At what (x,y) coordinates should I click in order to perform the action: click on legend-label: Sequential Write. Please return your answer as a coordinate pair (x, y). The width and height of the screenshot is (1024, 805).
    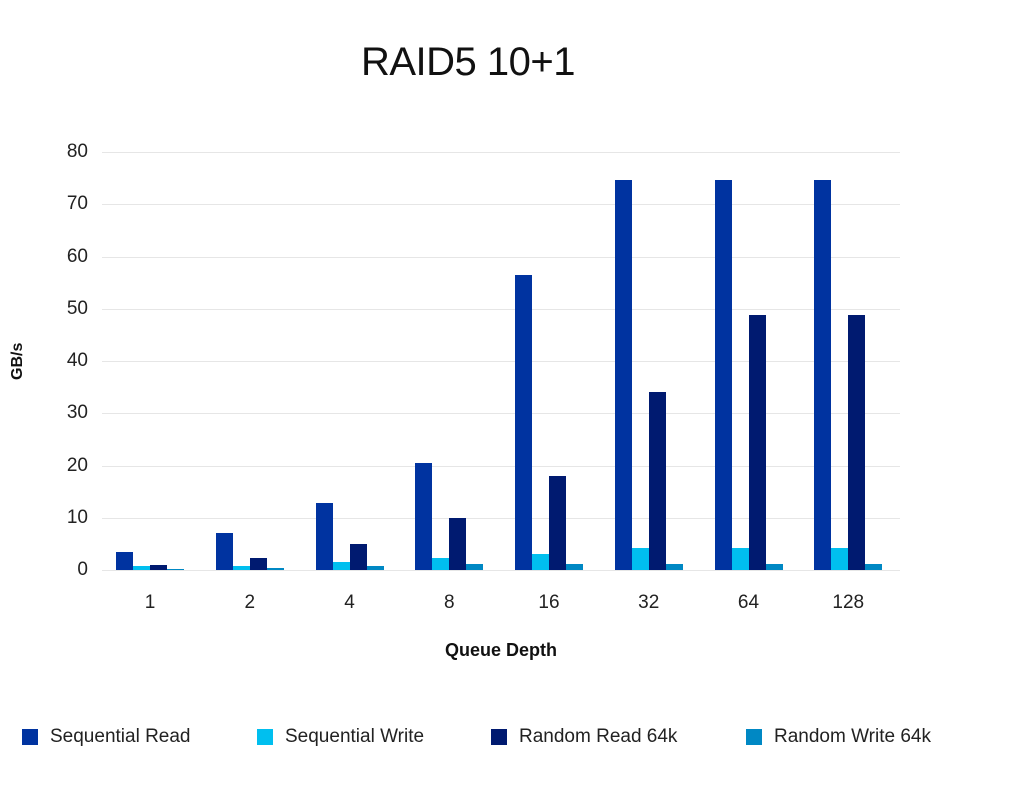
    Looking at the image, I should click on (355, 736).